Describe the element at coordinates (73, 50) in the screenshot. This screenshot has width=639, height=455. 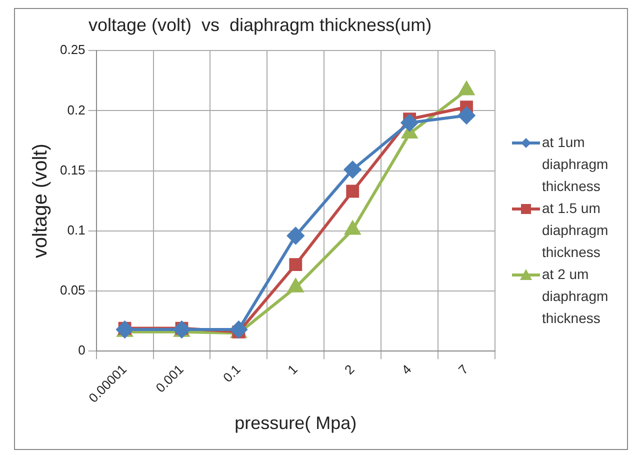
I see `y-tick-label: 0.25` at that location.